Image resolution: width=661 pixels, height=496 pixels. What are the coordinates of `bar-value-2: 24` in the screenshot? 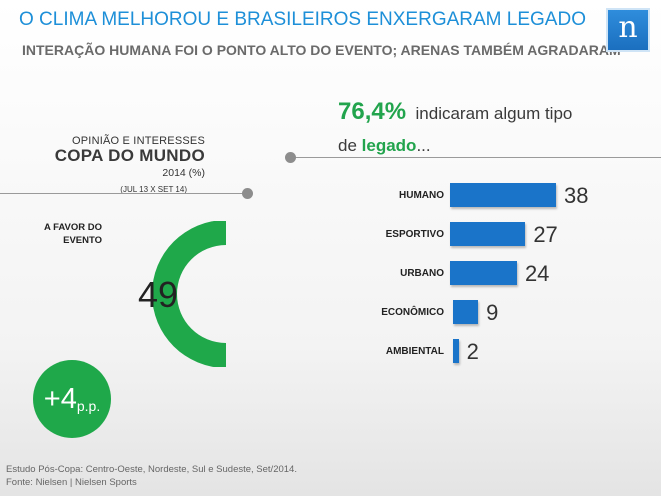 It's located at (537, 273).